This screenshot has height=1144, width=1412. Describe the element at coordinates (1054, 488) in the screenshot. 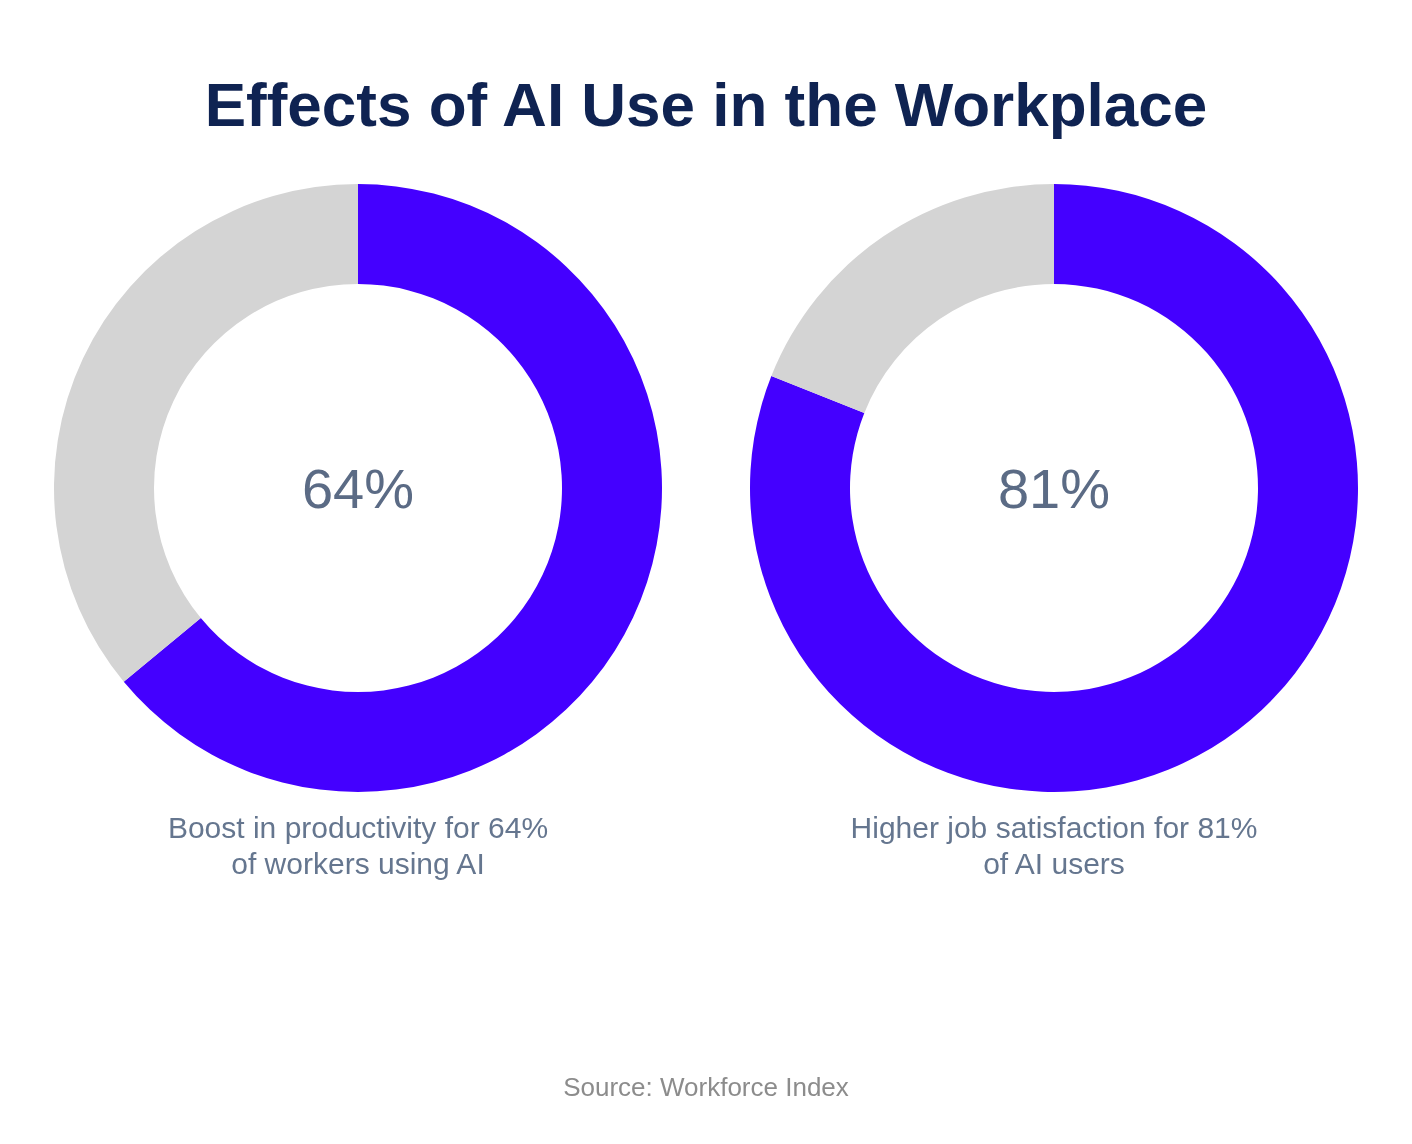

I see `text: 81%` at that location.